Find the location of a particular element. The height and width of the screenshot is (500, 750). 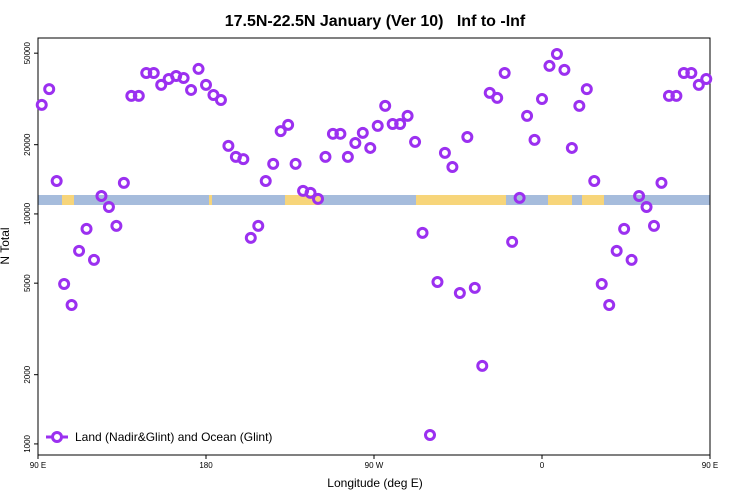

y-tick-label: 1000 is located at coordinates (27, 443).